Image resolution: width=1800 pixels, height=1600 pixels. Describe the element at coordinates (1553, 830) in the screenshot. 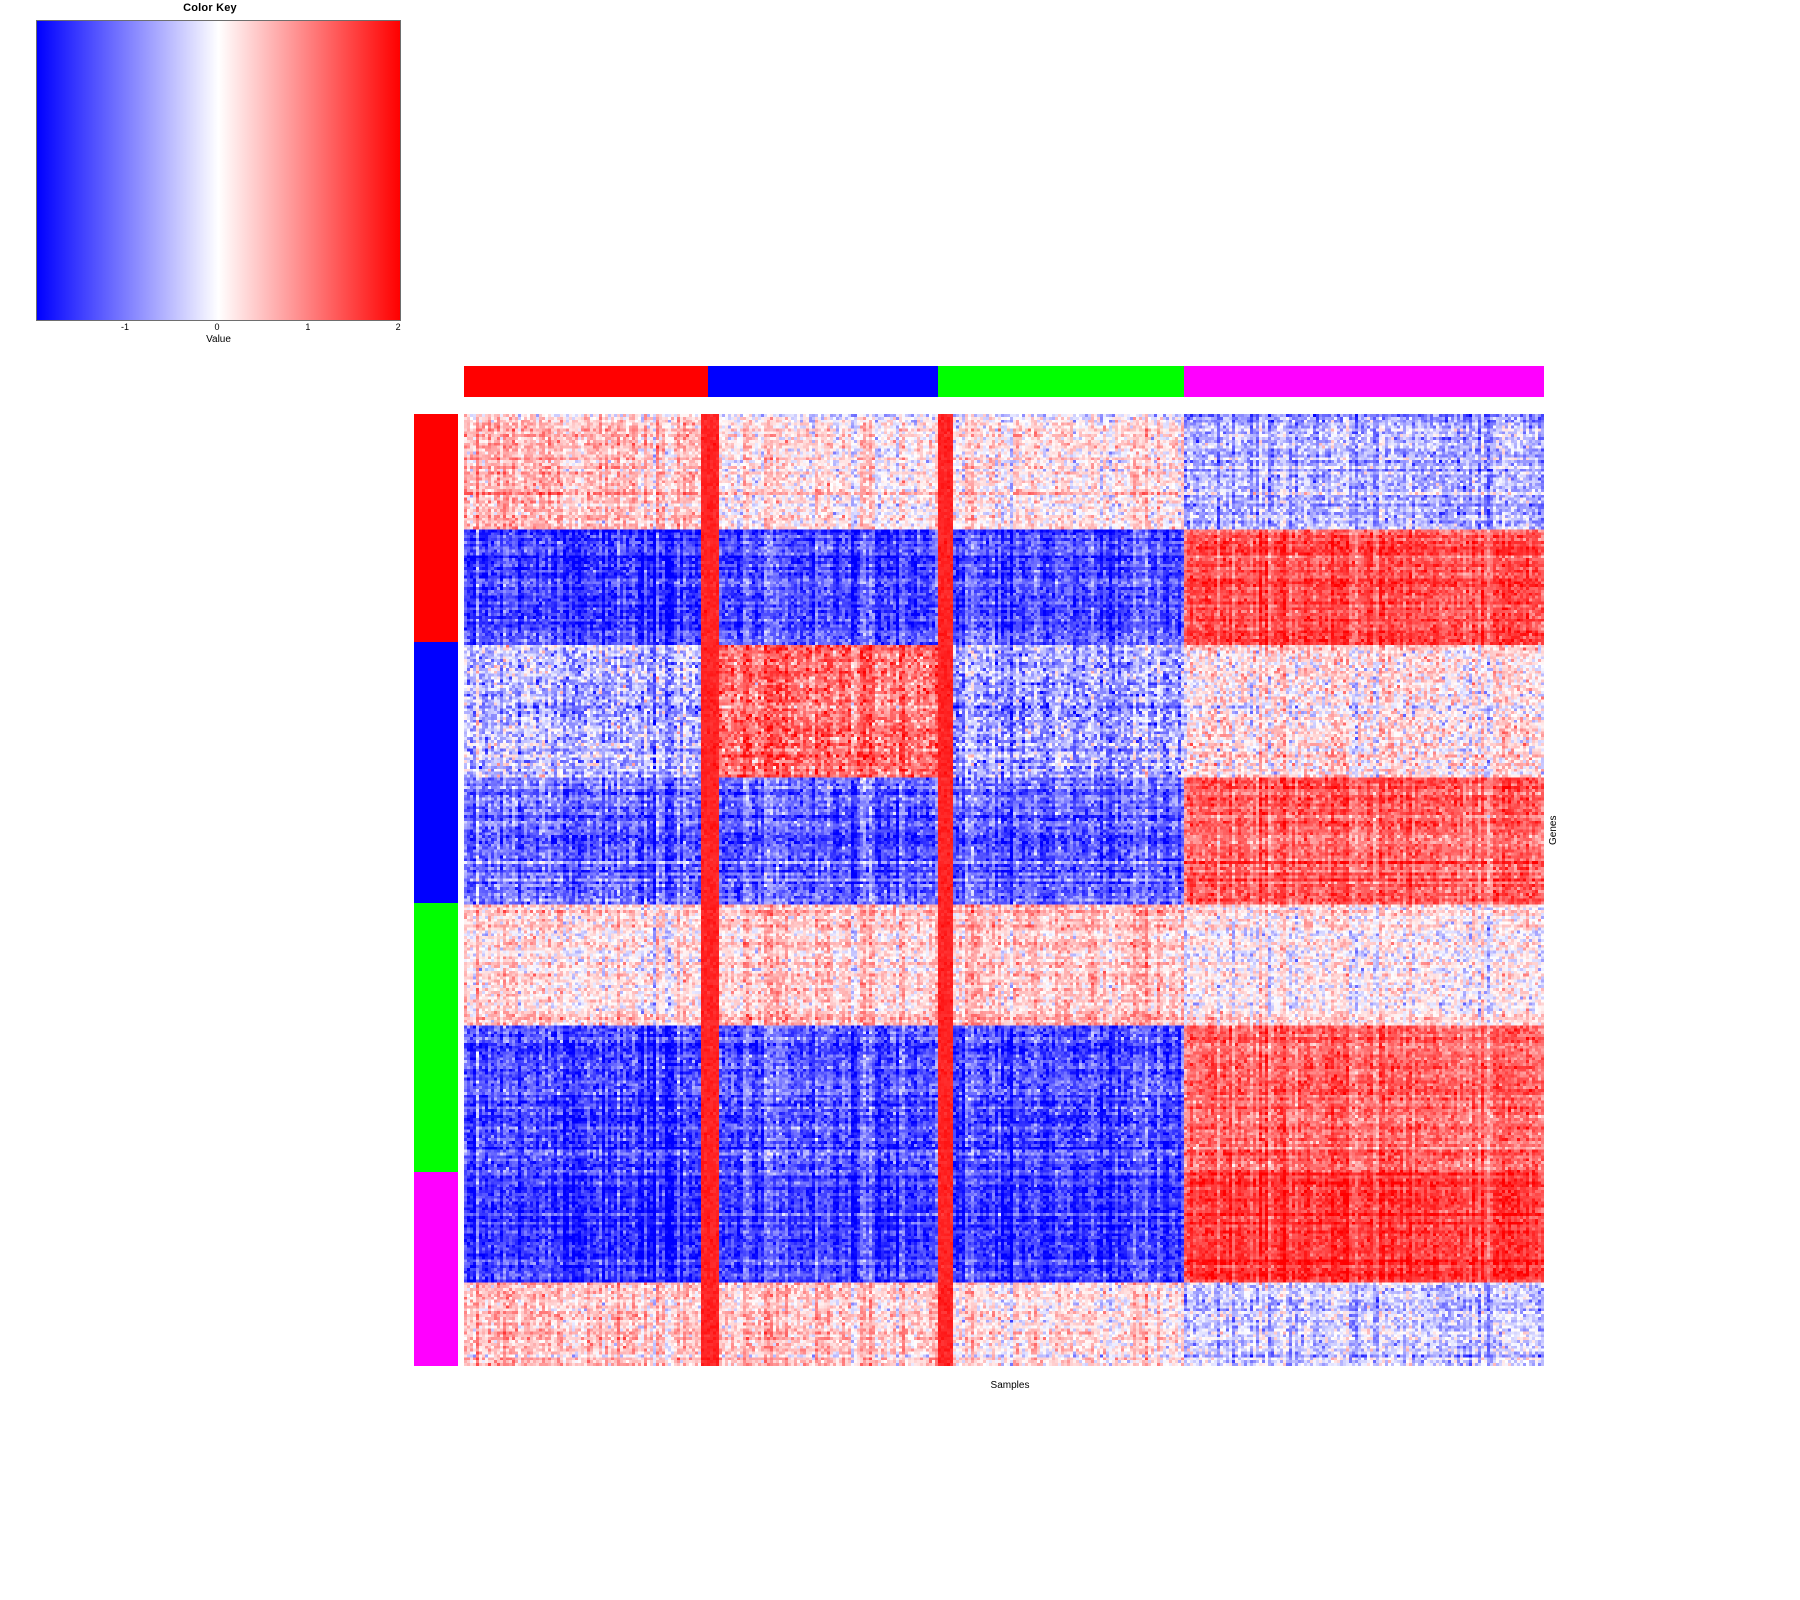

I see `y-axis-title: Genes` at that location.